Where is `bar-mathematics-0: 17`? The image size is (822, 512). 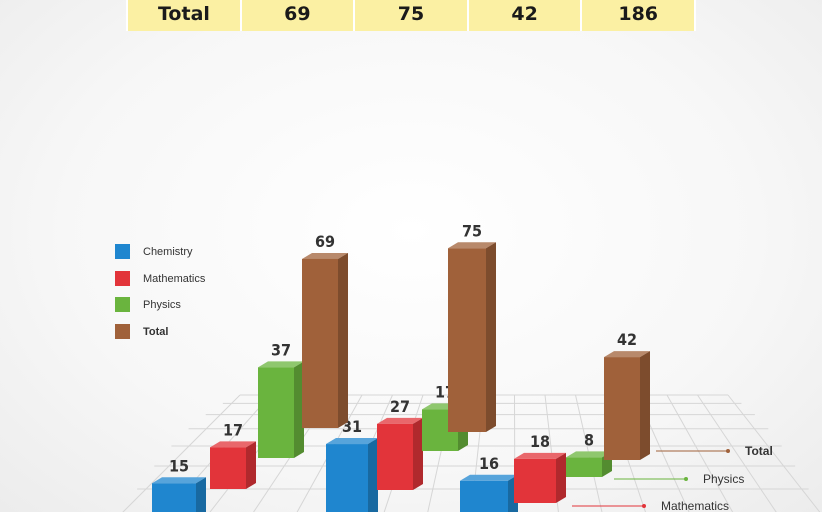 bar-mathematics-0: 17 is located at coordinates (233, 454).